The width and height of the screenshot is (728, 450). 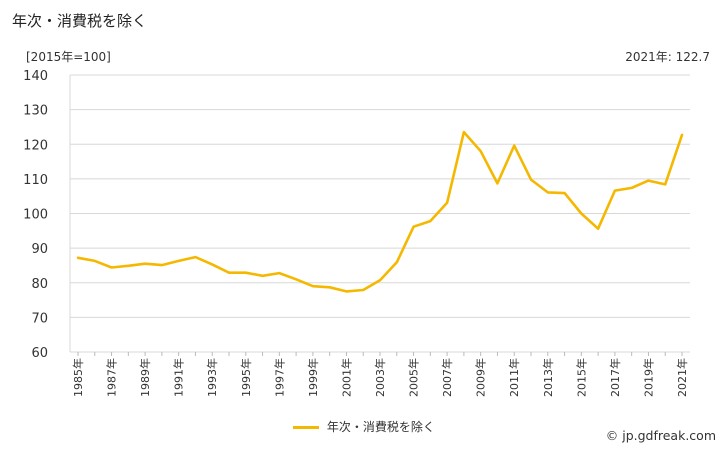 What do you see at coordinates (447, 377) in the screenshot?
I see `x-tick-label: 2007年` at bounding box center [447, 377].